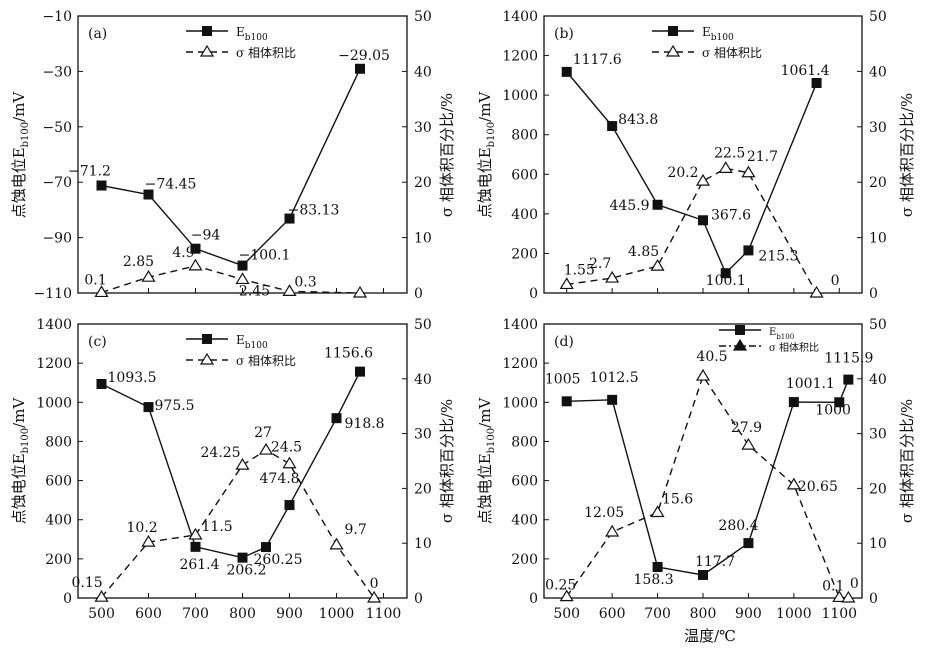 Image resolution: width=928 pixels, height=649 pixels. What do you see at coordinates (638, 120) in the screenshot?
I see `data-label: 843.8` at bounding box center [638, 120].